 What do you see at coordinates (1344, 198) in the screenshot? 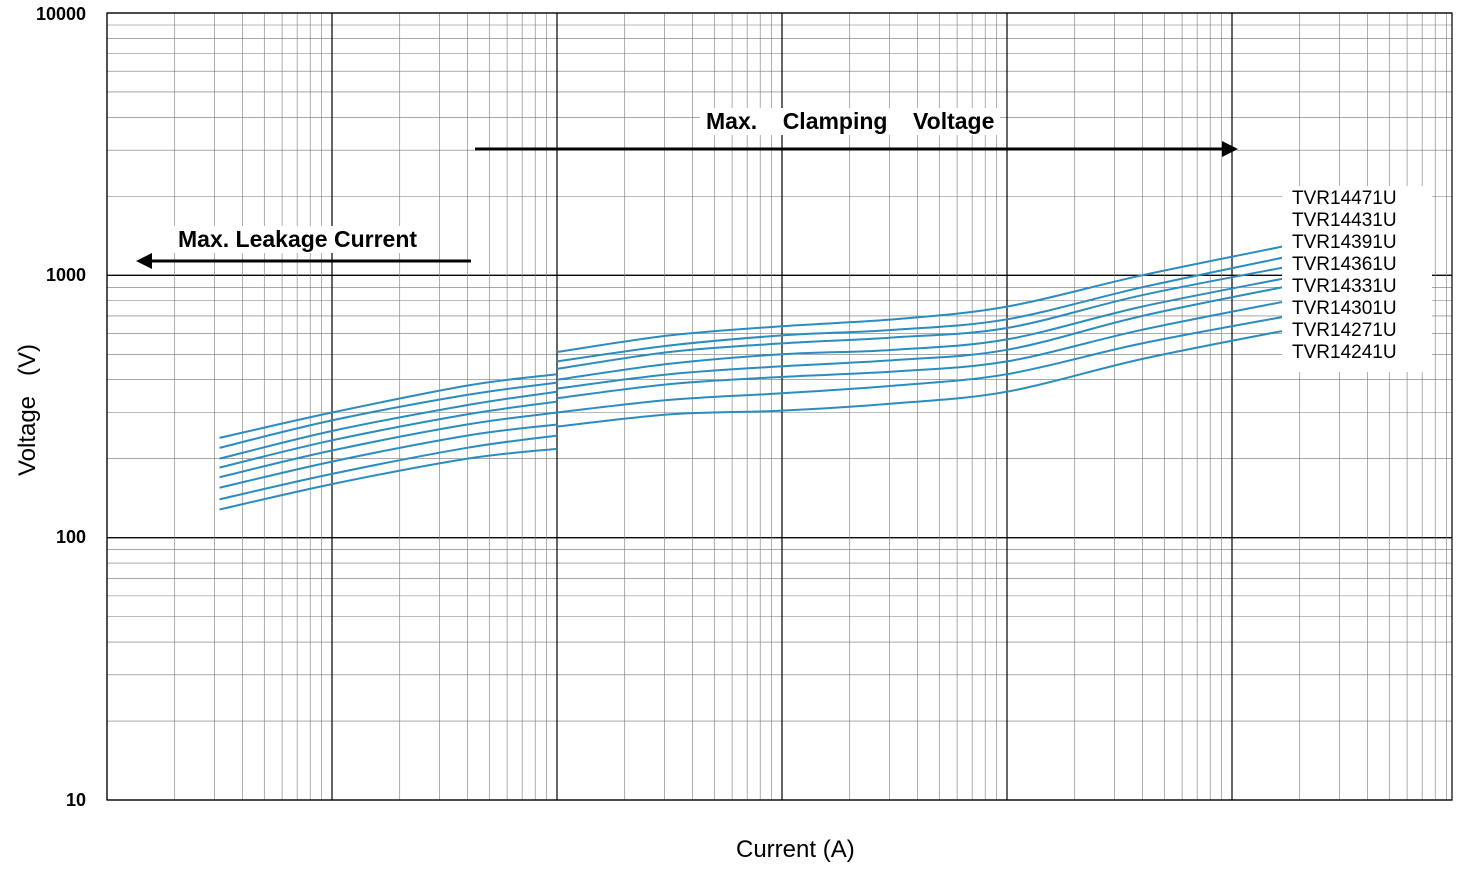
I see `legend-item: TVR14471U` at bounding box center [1344, 198].